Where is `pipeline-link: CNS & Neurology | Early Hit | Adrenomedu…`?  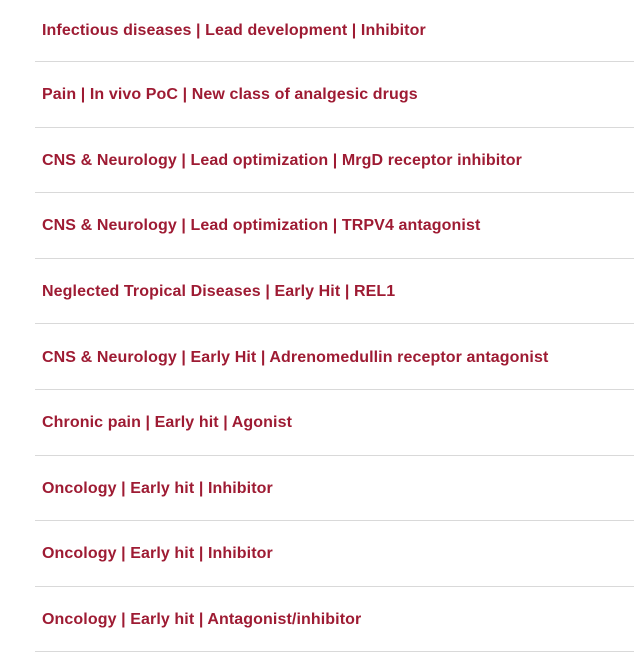 pipeline-link: CNS & Neurology | Early Hit | Adrenomedu… is located at coordinates (295, 357).